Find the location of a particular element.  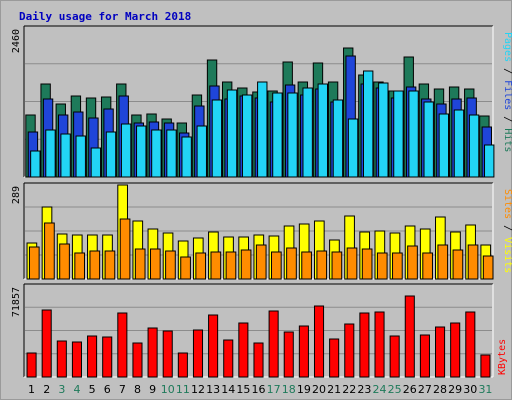

day-label-3: 3 is located at coordinates (61, 389).